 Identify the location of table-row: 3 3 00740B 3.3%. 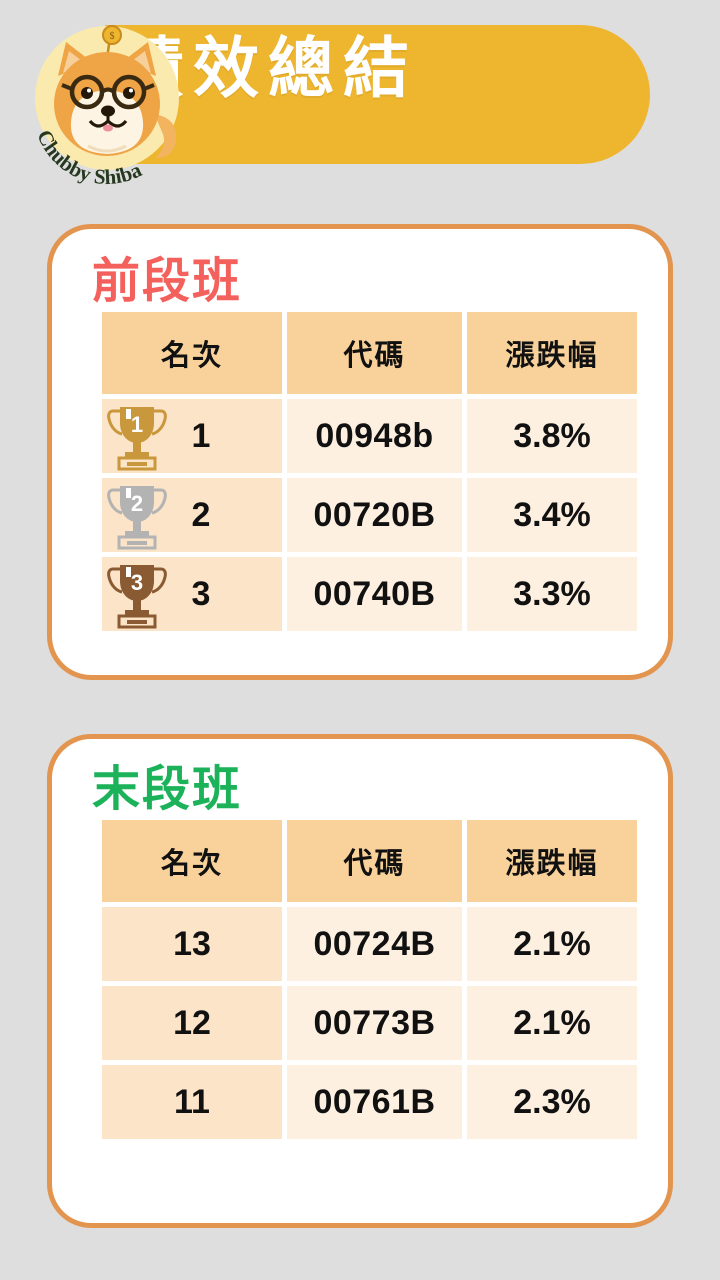
(369, 594).